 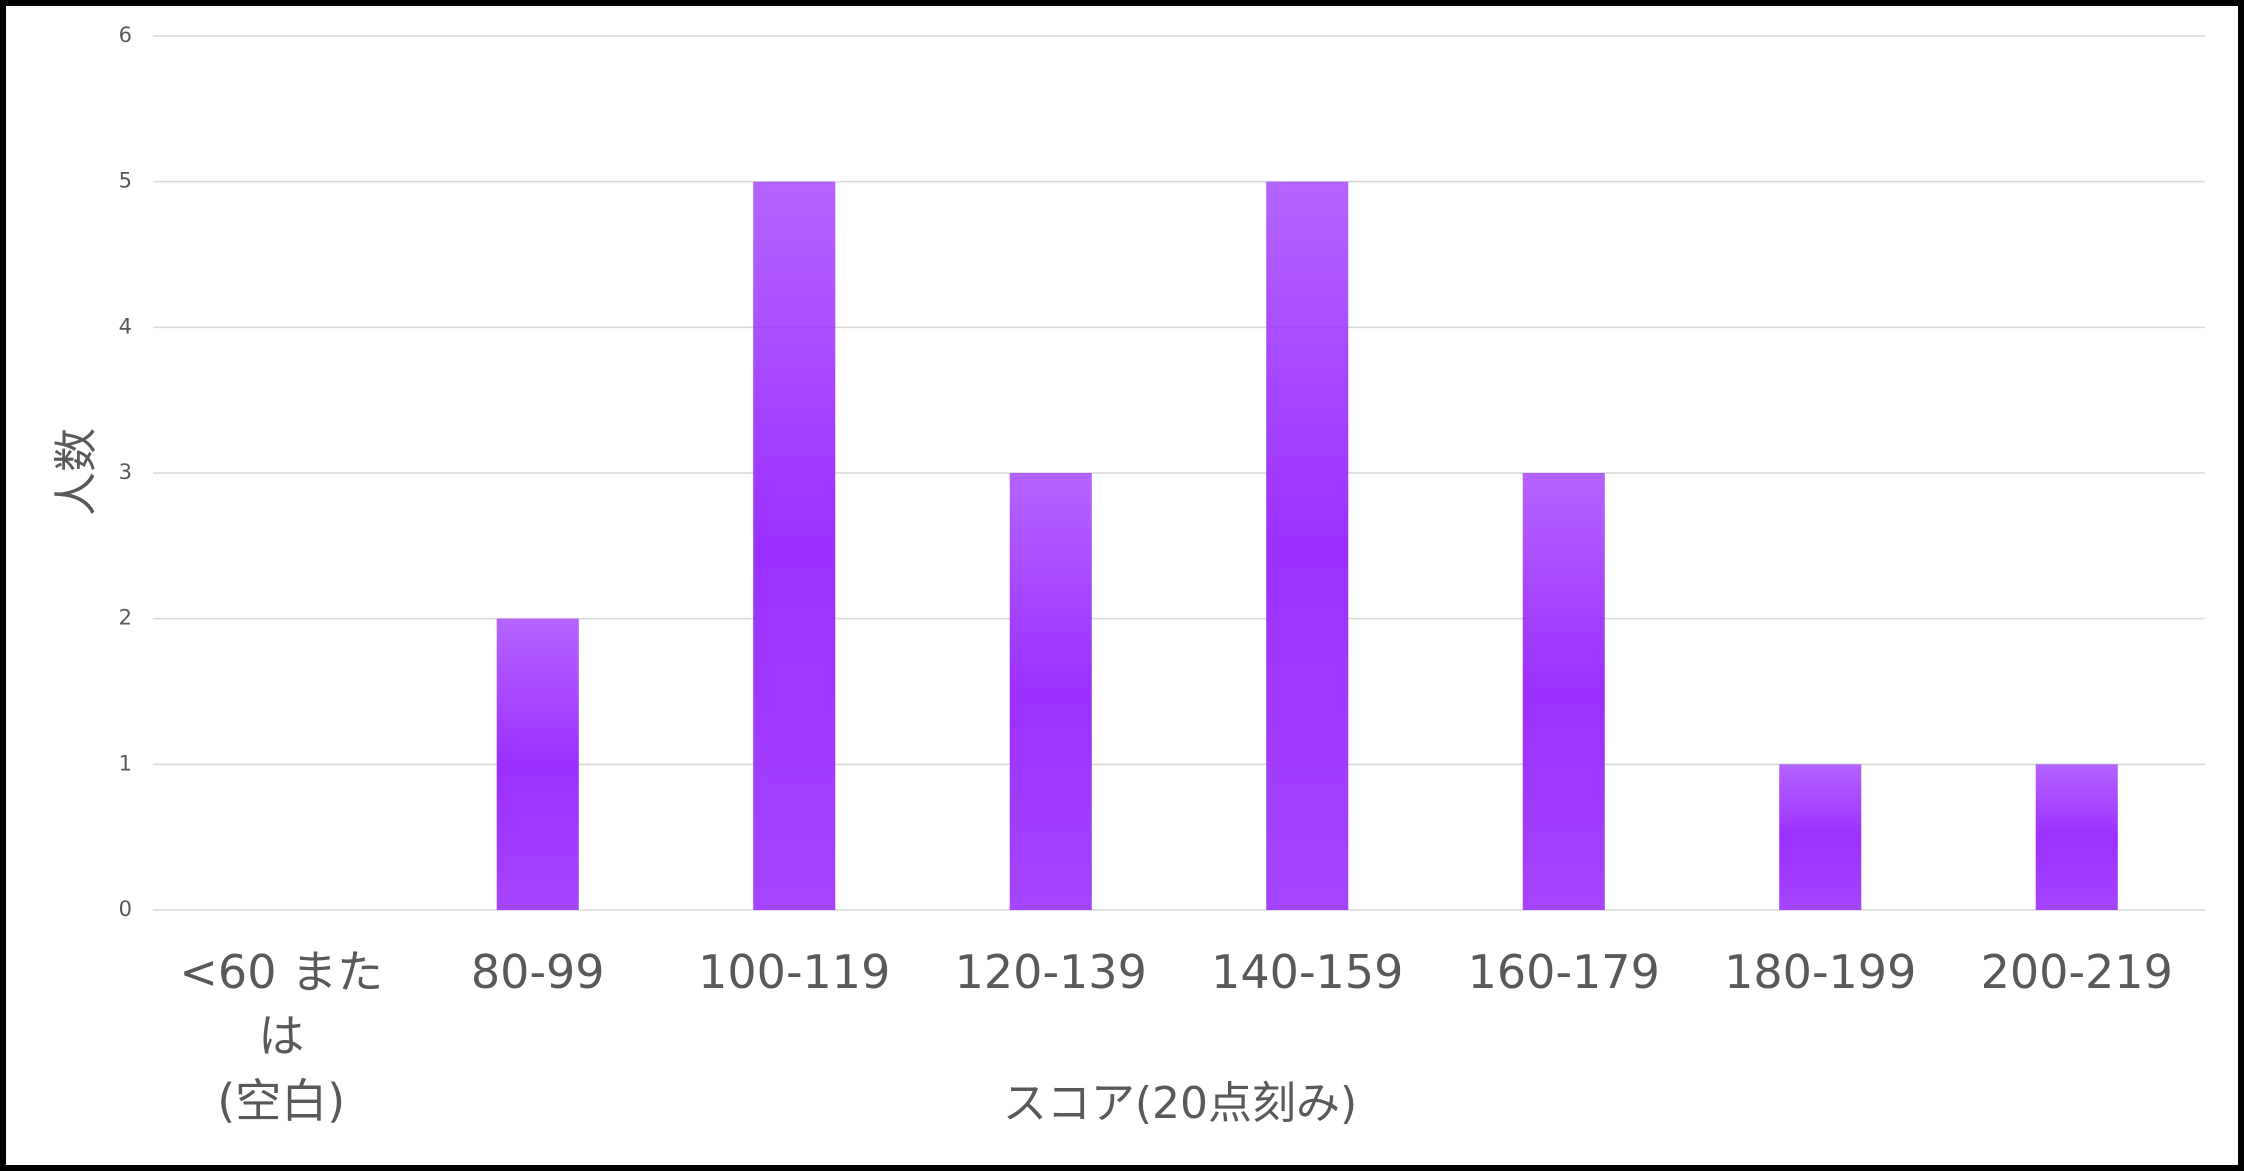 What do you see at coordinates (1820, 972) in the screenshot?
I see `x-tick-label: 180-199` at bounding box center [1820, 972].